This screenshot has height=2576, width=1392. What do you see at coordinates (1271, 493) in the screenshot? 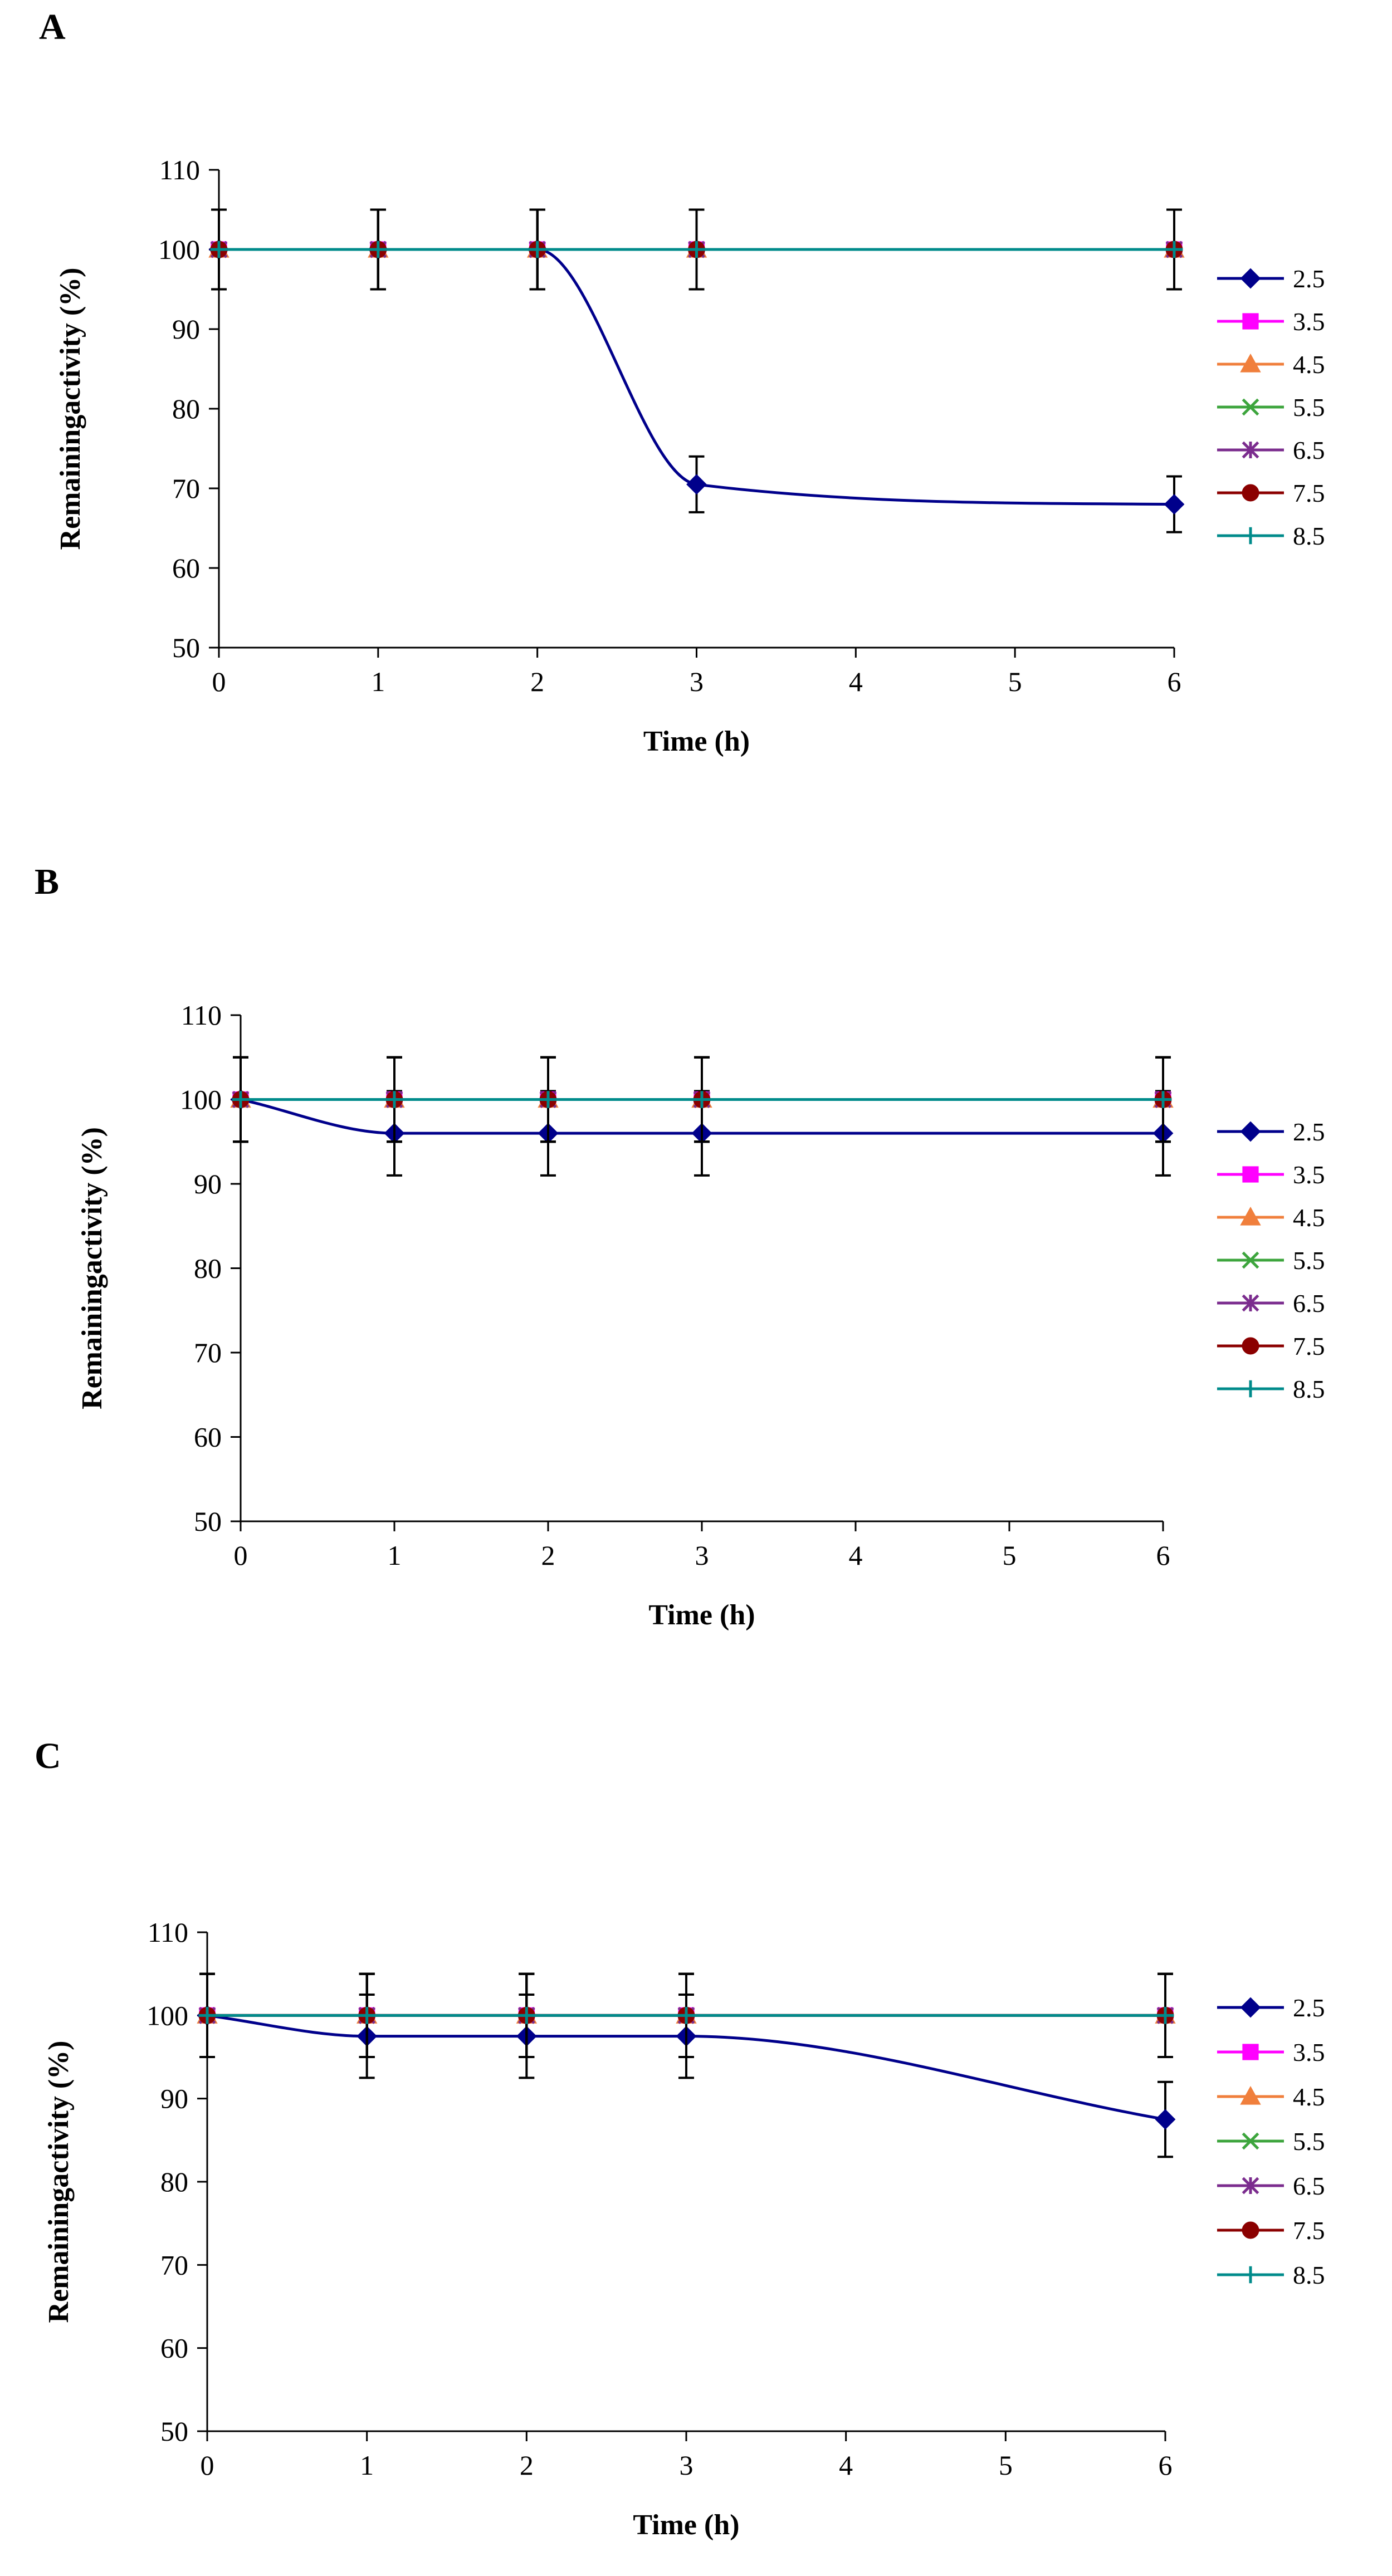
I see `legend-entry-7.5: 7.5` at bounding box center [1271, 493].